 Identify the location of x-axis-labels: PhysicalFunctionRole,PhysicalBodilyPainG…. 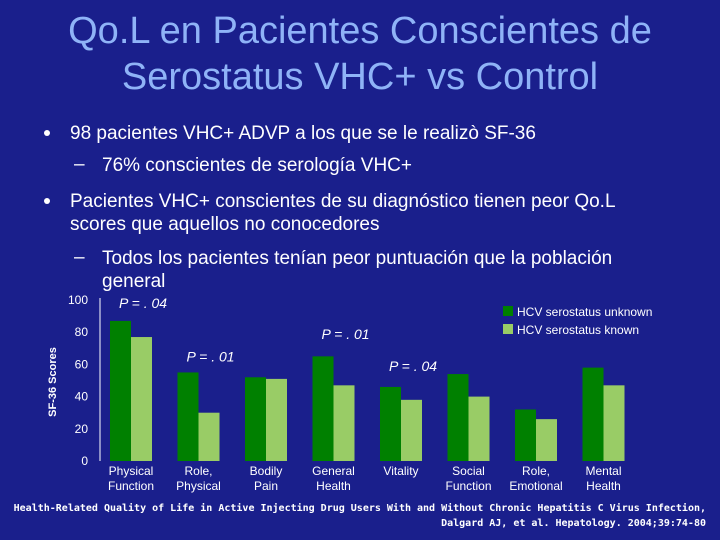
(365, 478).